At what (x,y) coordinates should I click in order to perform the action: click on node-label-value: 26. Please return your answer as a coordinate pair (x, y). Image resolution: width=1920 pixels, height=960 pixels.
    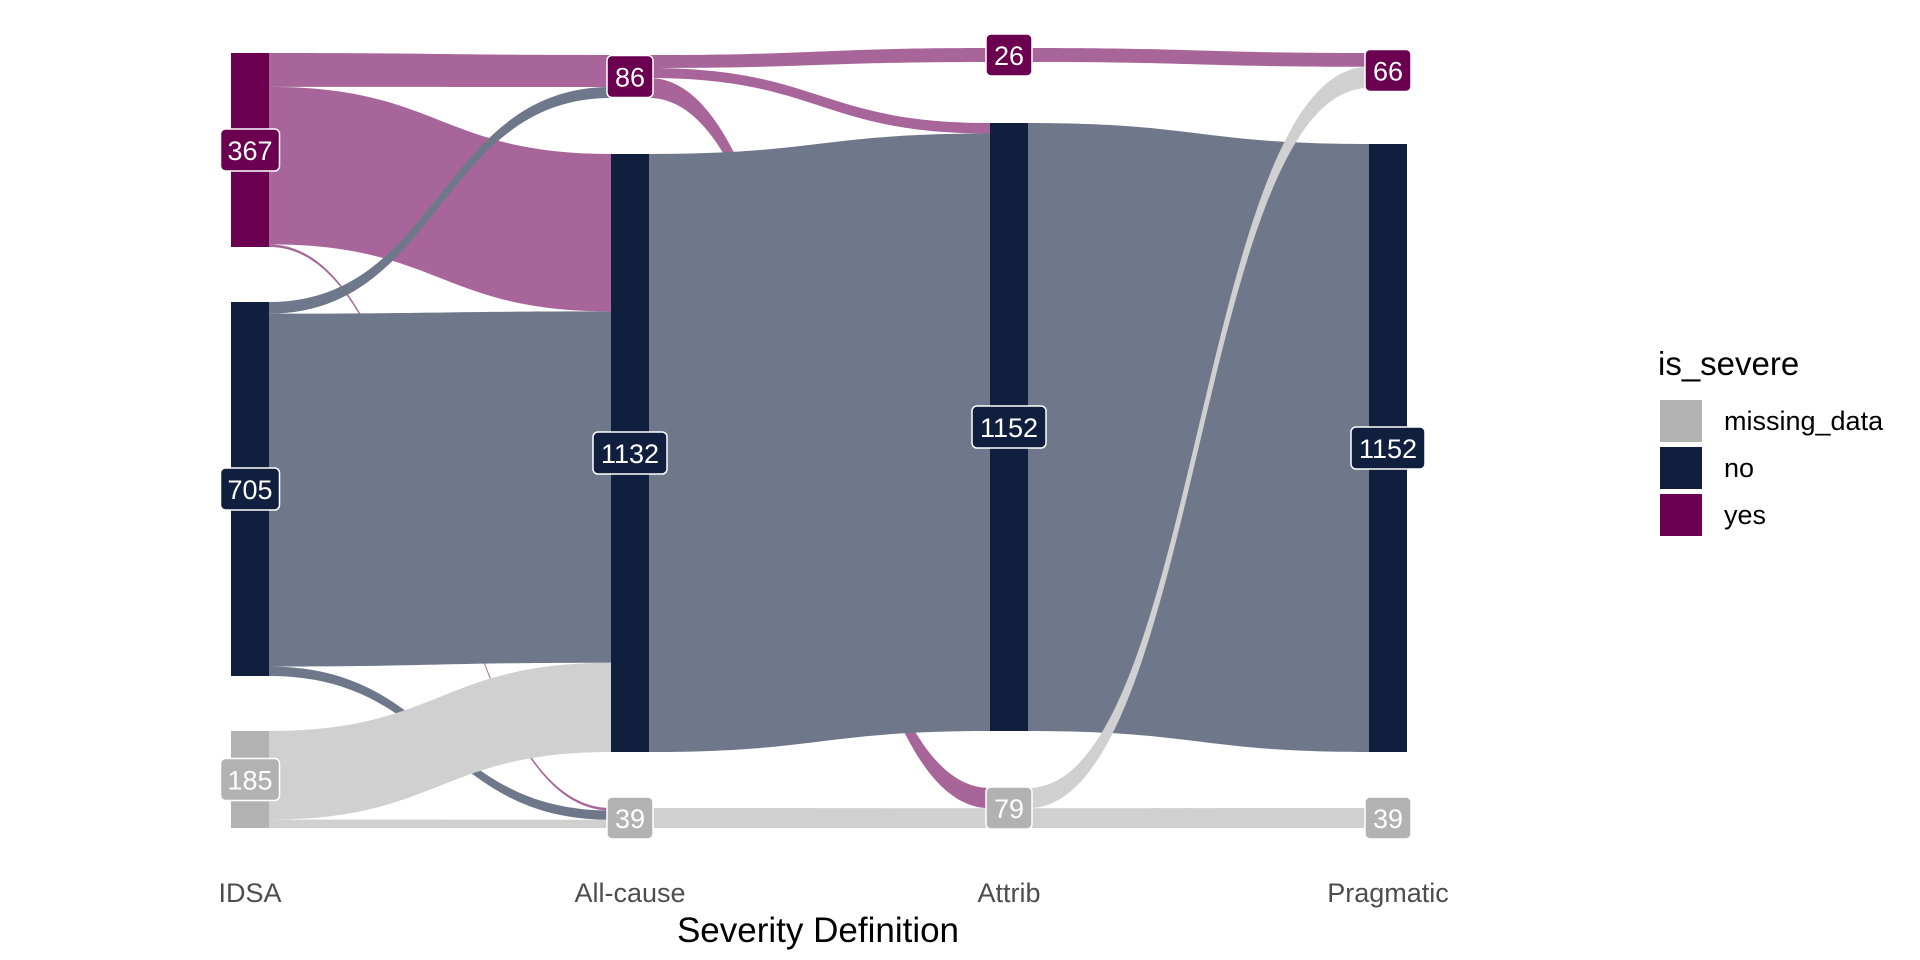
    Looking at the image, I should click on (1009, 56).